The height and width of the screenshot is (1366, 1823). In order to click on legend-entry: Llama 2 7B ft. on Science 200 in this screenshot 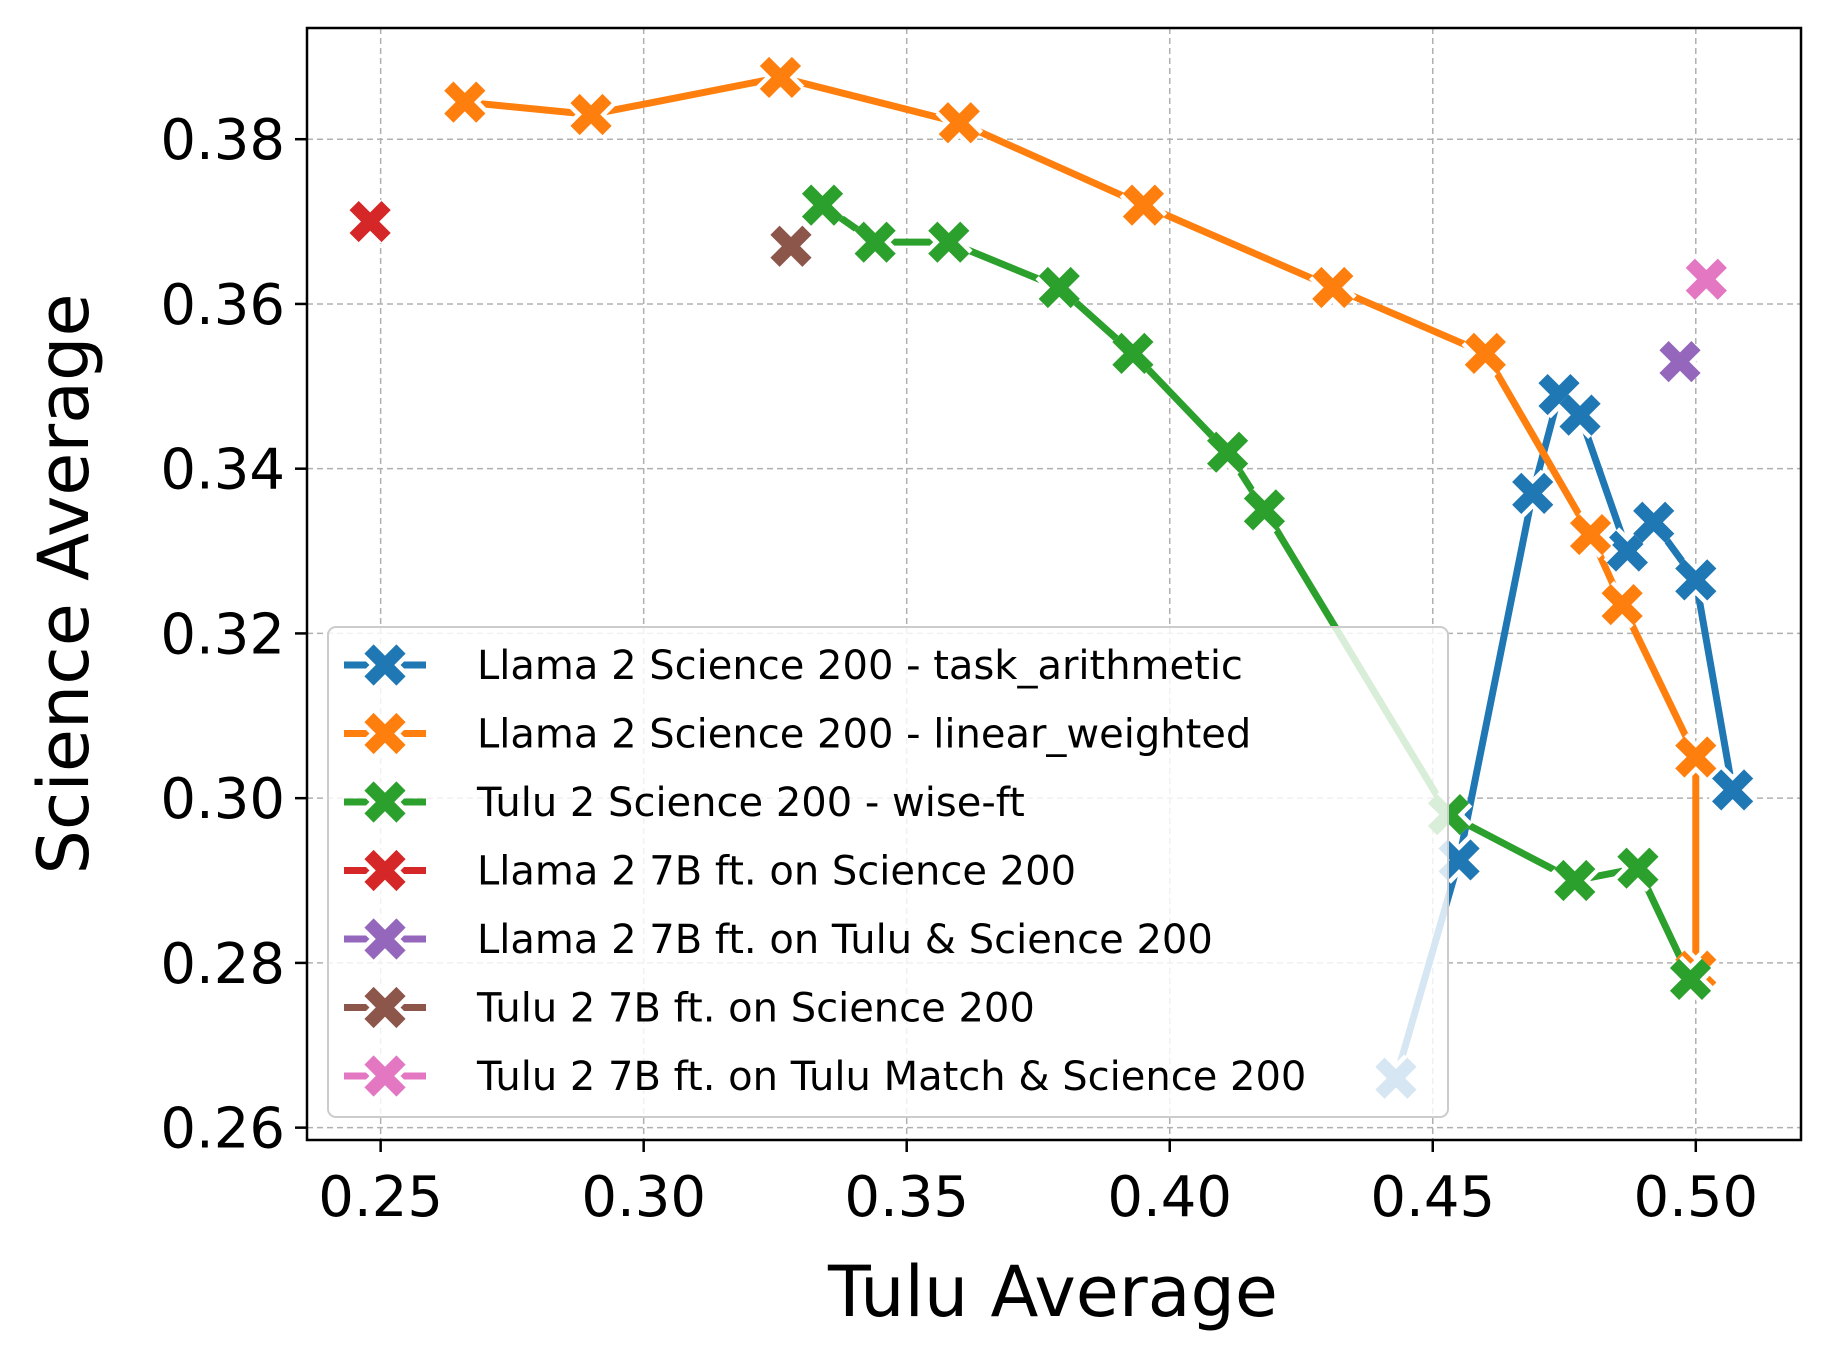, I will do `click(710, 870)`.